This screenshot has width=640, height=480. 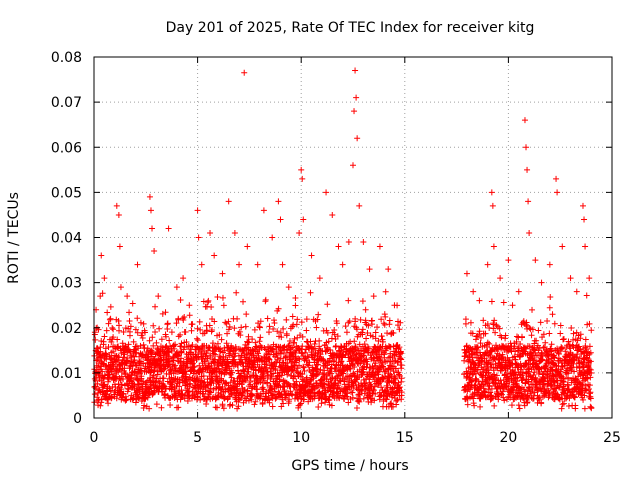 What do you see at coordinates (94, 438) in the screenshot?
I see `x-tick-label: 0` at bounding box center [94, 438].